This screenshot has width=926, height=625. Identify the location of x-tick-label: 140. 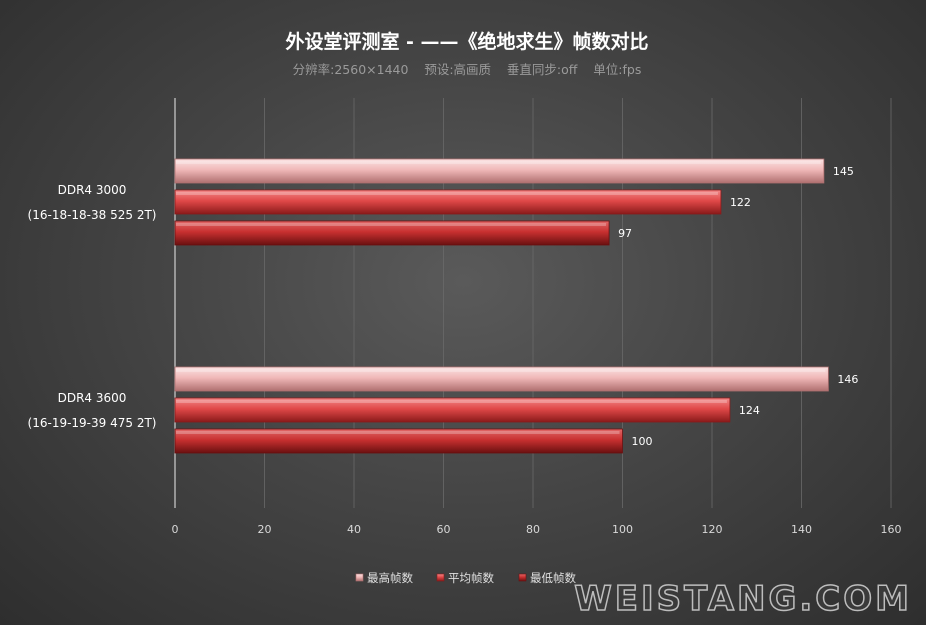
(801, 529).